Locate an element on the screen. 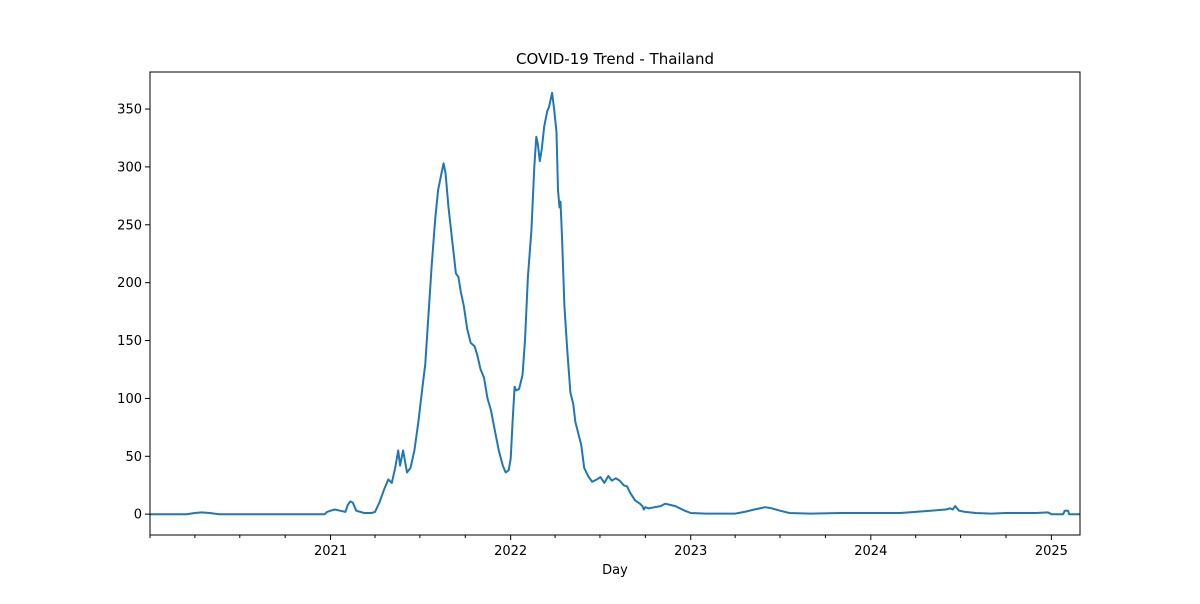 The image size is (1200, 604). y-tick-label: 250 is located at coordinates (129, 225).